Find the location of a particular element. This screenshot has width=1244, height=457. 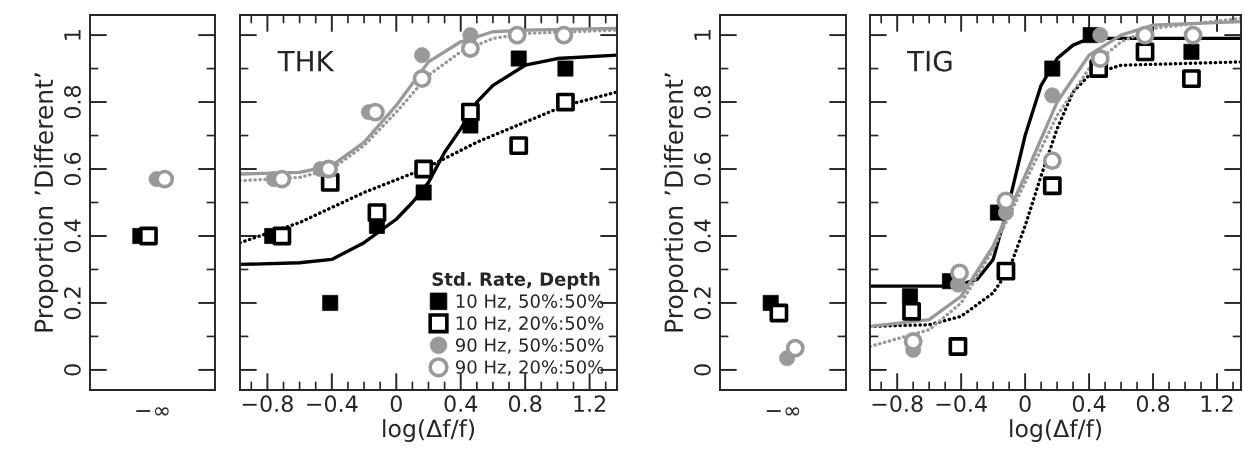

legend-label: 90 Hz, 20%:50% is located at coordinates (529, 368).